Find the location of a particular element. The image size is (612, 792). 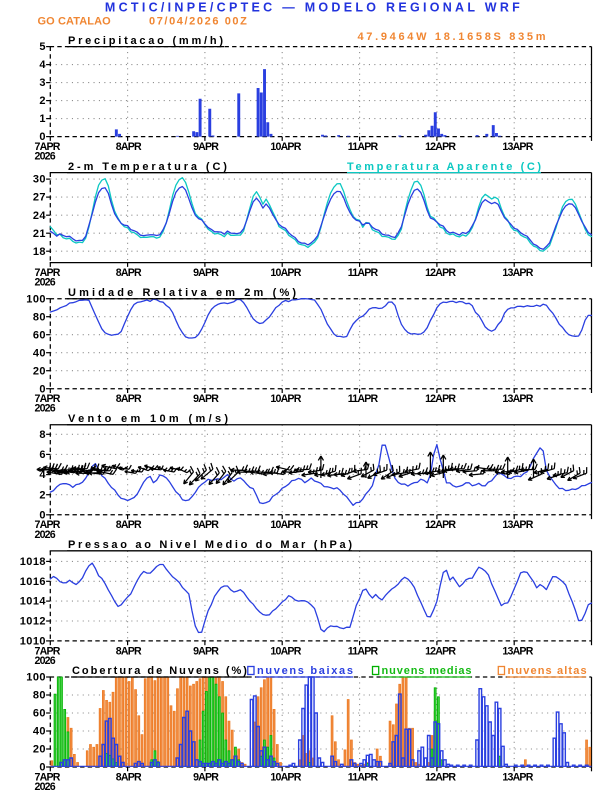

svg-text: Vento em 10m (m/s) is located at coordinates (149, 419).